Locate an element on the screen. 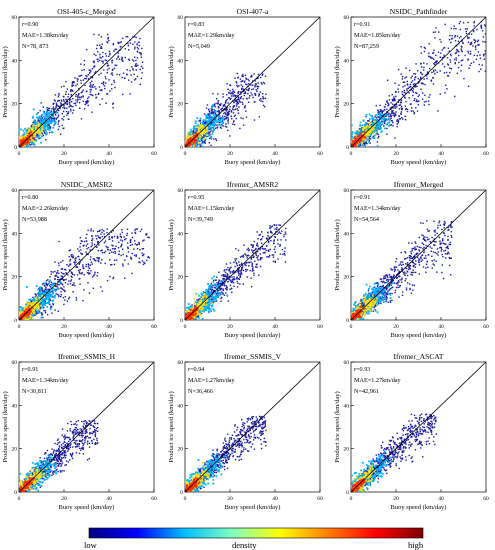 The image size is (495, 550). x-tick-label: 20 is located at coordinates (230, 154).